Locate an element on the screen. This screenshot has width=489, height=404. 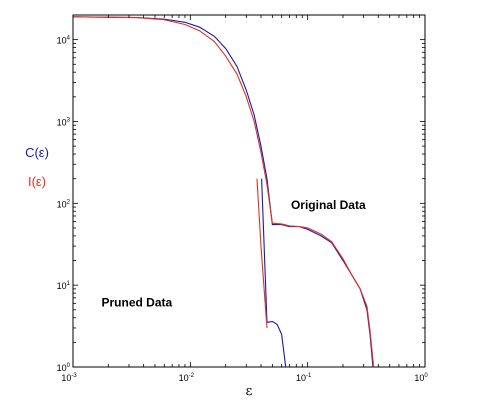
y-tick-label: 100 is located at coordinates (64, 368).